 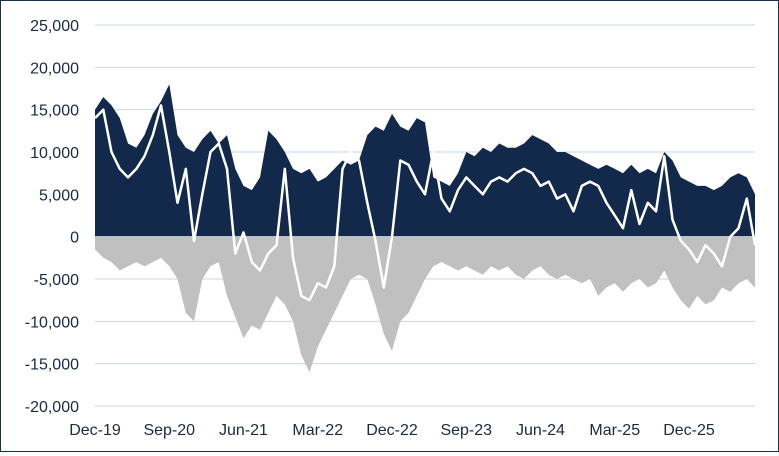 What do you see at coordinates (540, 430) in the screenshot?
I see `x-tick-label: Jun-24` at bounding box center [540, 430].